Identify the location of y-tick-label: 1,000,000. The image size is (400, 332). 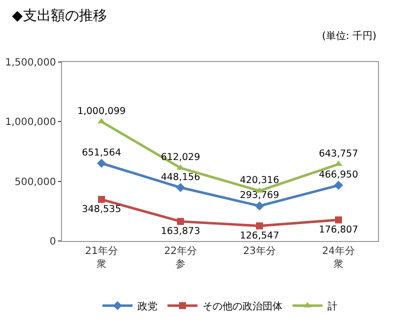
(30, 122).